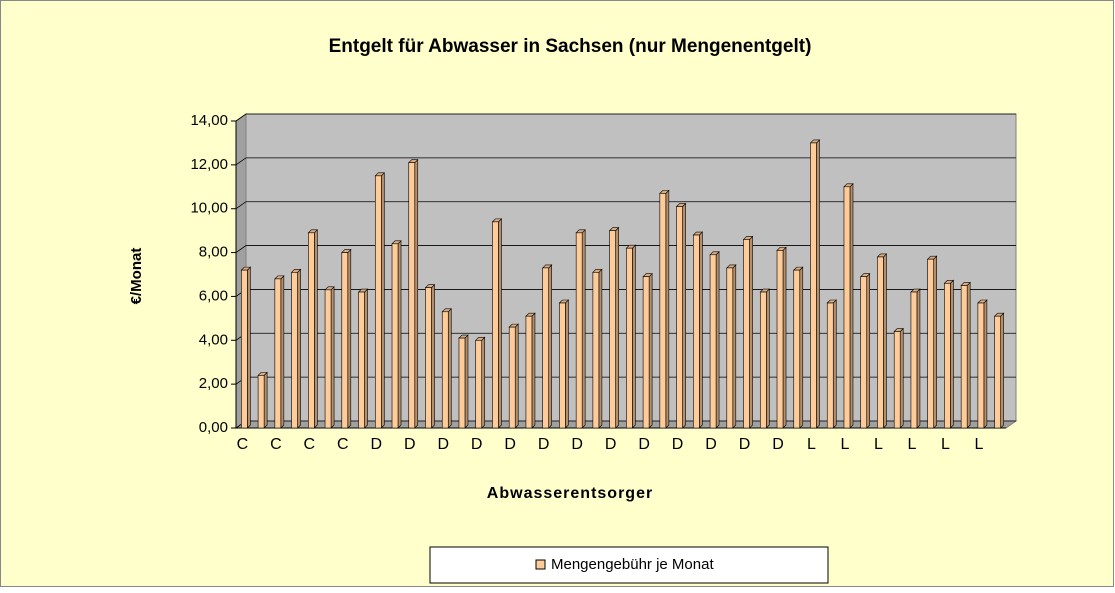 The width and height of the screenshot is (1115, 593). I want to click on legend-label: Mengengebühr je Monat, so click(632, 564).